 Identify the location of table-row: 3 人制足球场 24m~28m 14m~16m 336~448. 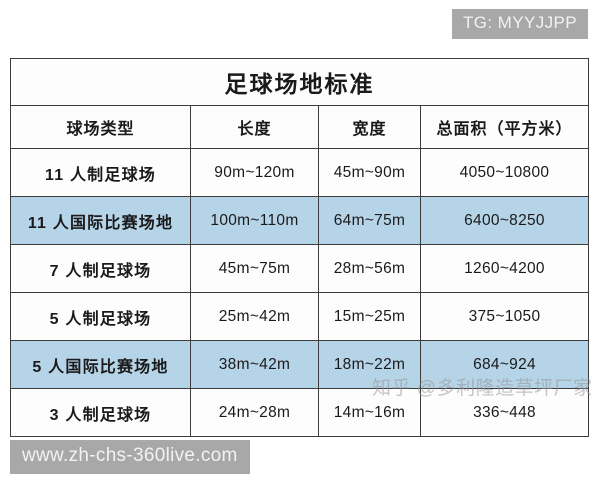
(299, 412).